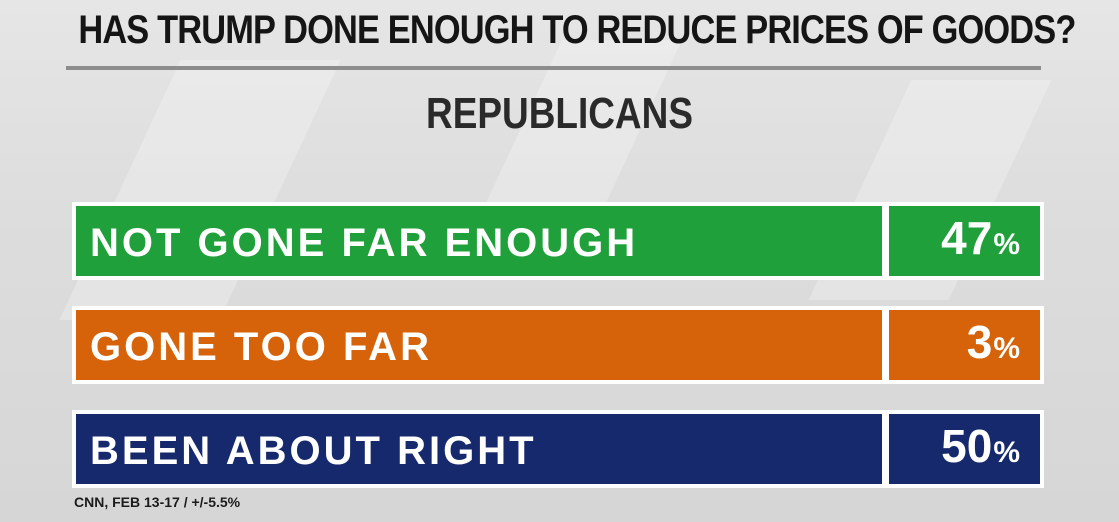  Describe the element at coordinates (979, 342) in the screenshot. I see `value-number: 3` at that location.